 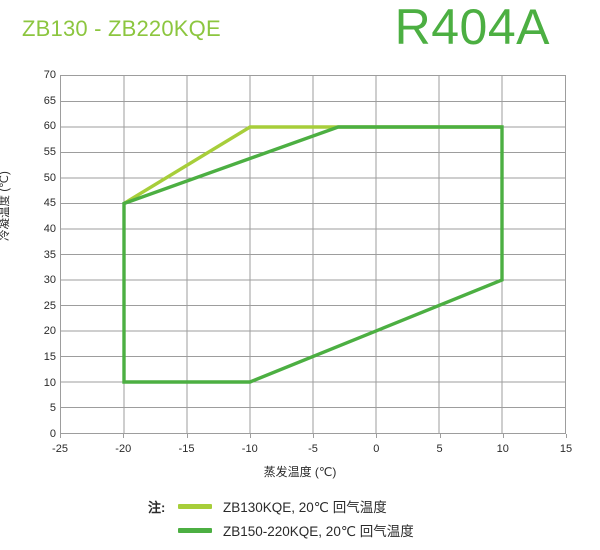 What do you see at coordinates (49, 331) in the screenshot?
I see `y-tick-label: 20` at bounding box center [49, 331].